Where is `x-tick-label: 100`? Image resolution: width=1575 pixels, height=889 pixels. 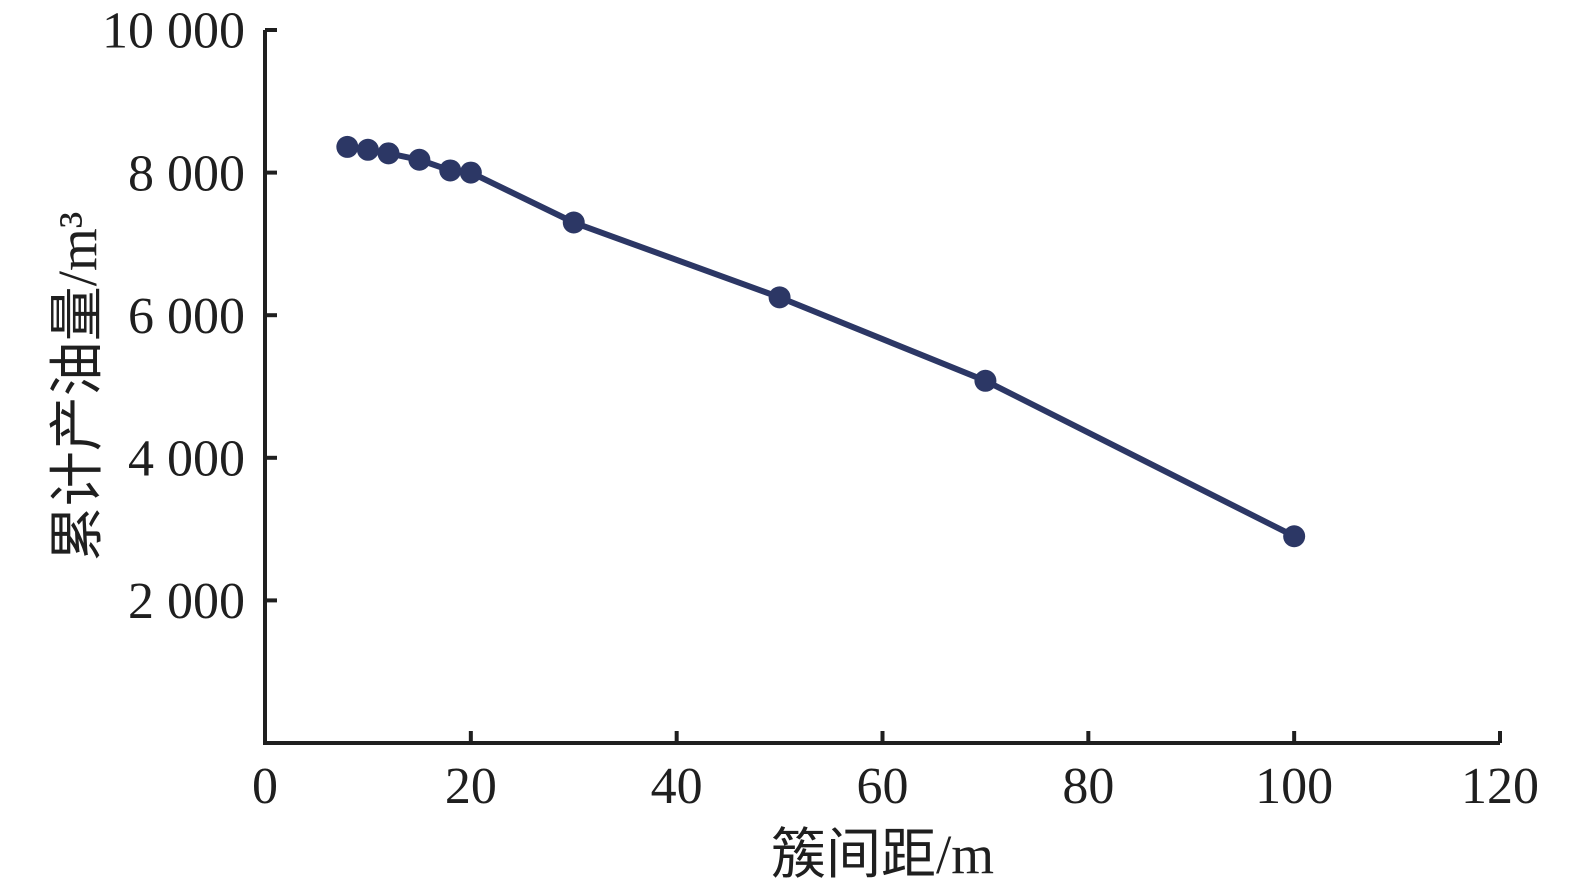
x-tick-label: 100 is located at coordinates (1294, 786).